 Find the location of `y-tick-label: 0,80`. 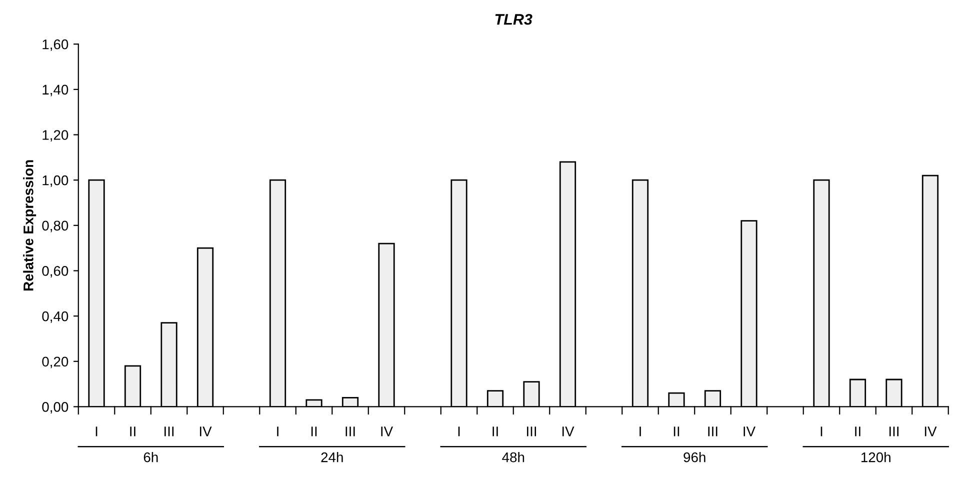

y-tick-label: 0,80 is located at coordinates (55, 226).